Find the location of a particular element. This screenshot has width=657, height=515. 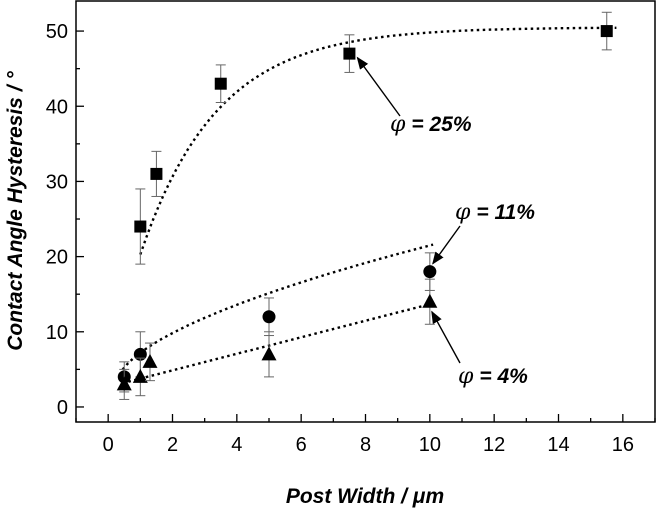

y-tick-label: 10 is located at coordinates (57, 333).